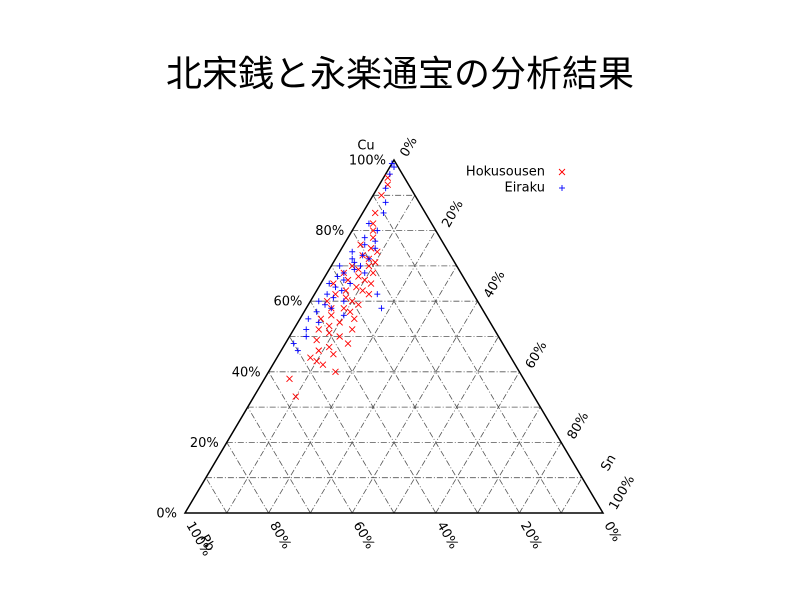 The width and height of the screenshot is (800, 600). What do you see at coordinates (204, 443) in the screenshot?
I see `cu-tick-label: 20%` at bounding box center [204, 443].